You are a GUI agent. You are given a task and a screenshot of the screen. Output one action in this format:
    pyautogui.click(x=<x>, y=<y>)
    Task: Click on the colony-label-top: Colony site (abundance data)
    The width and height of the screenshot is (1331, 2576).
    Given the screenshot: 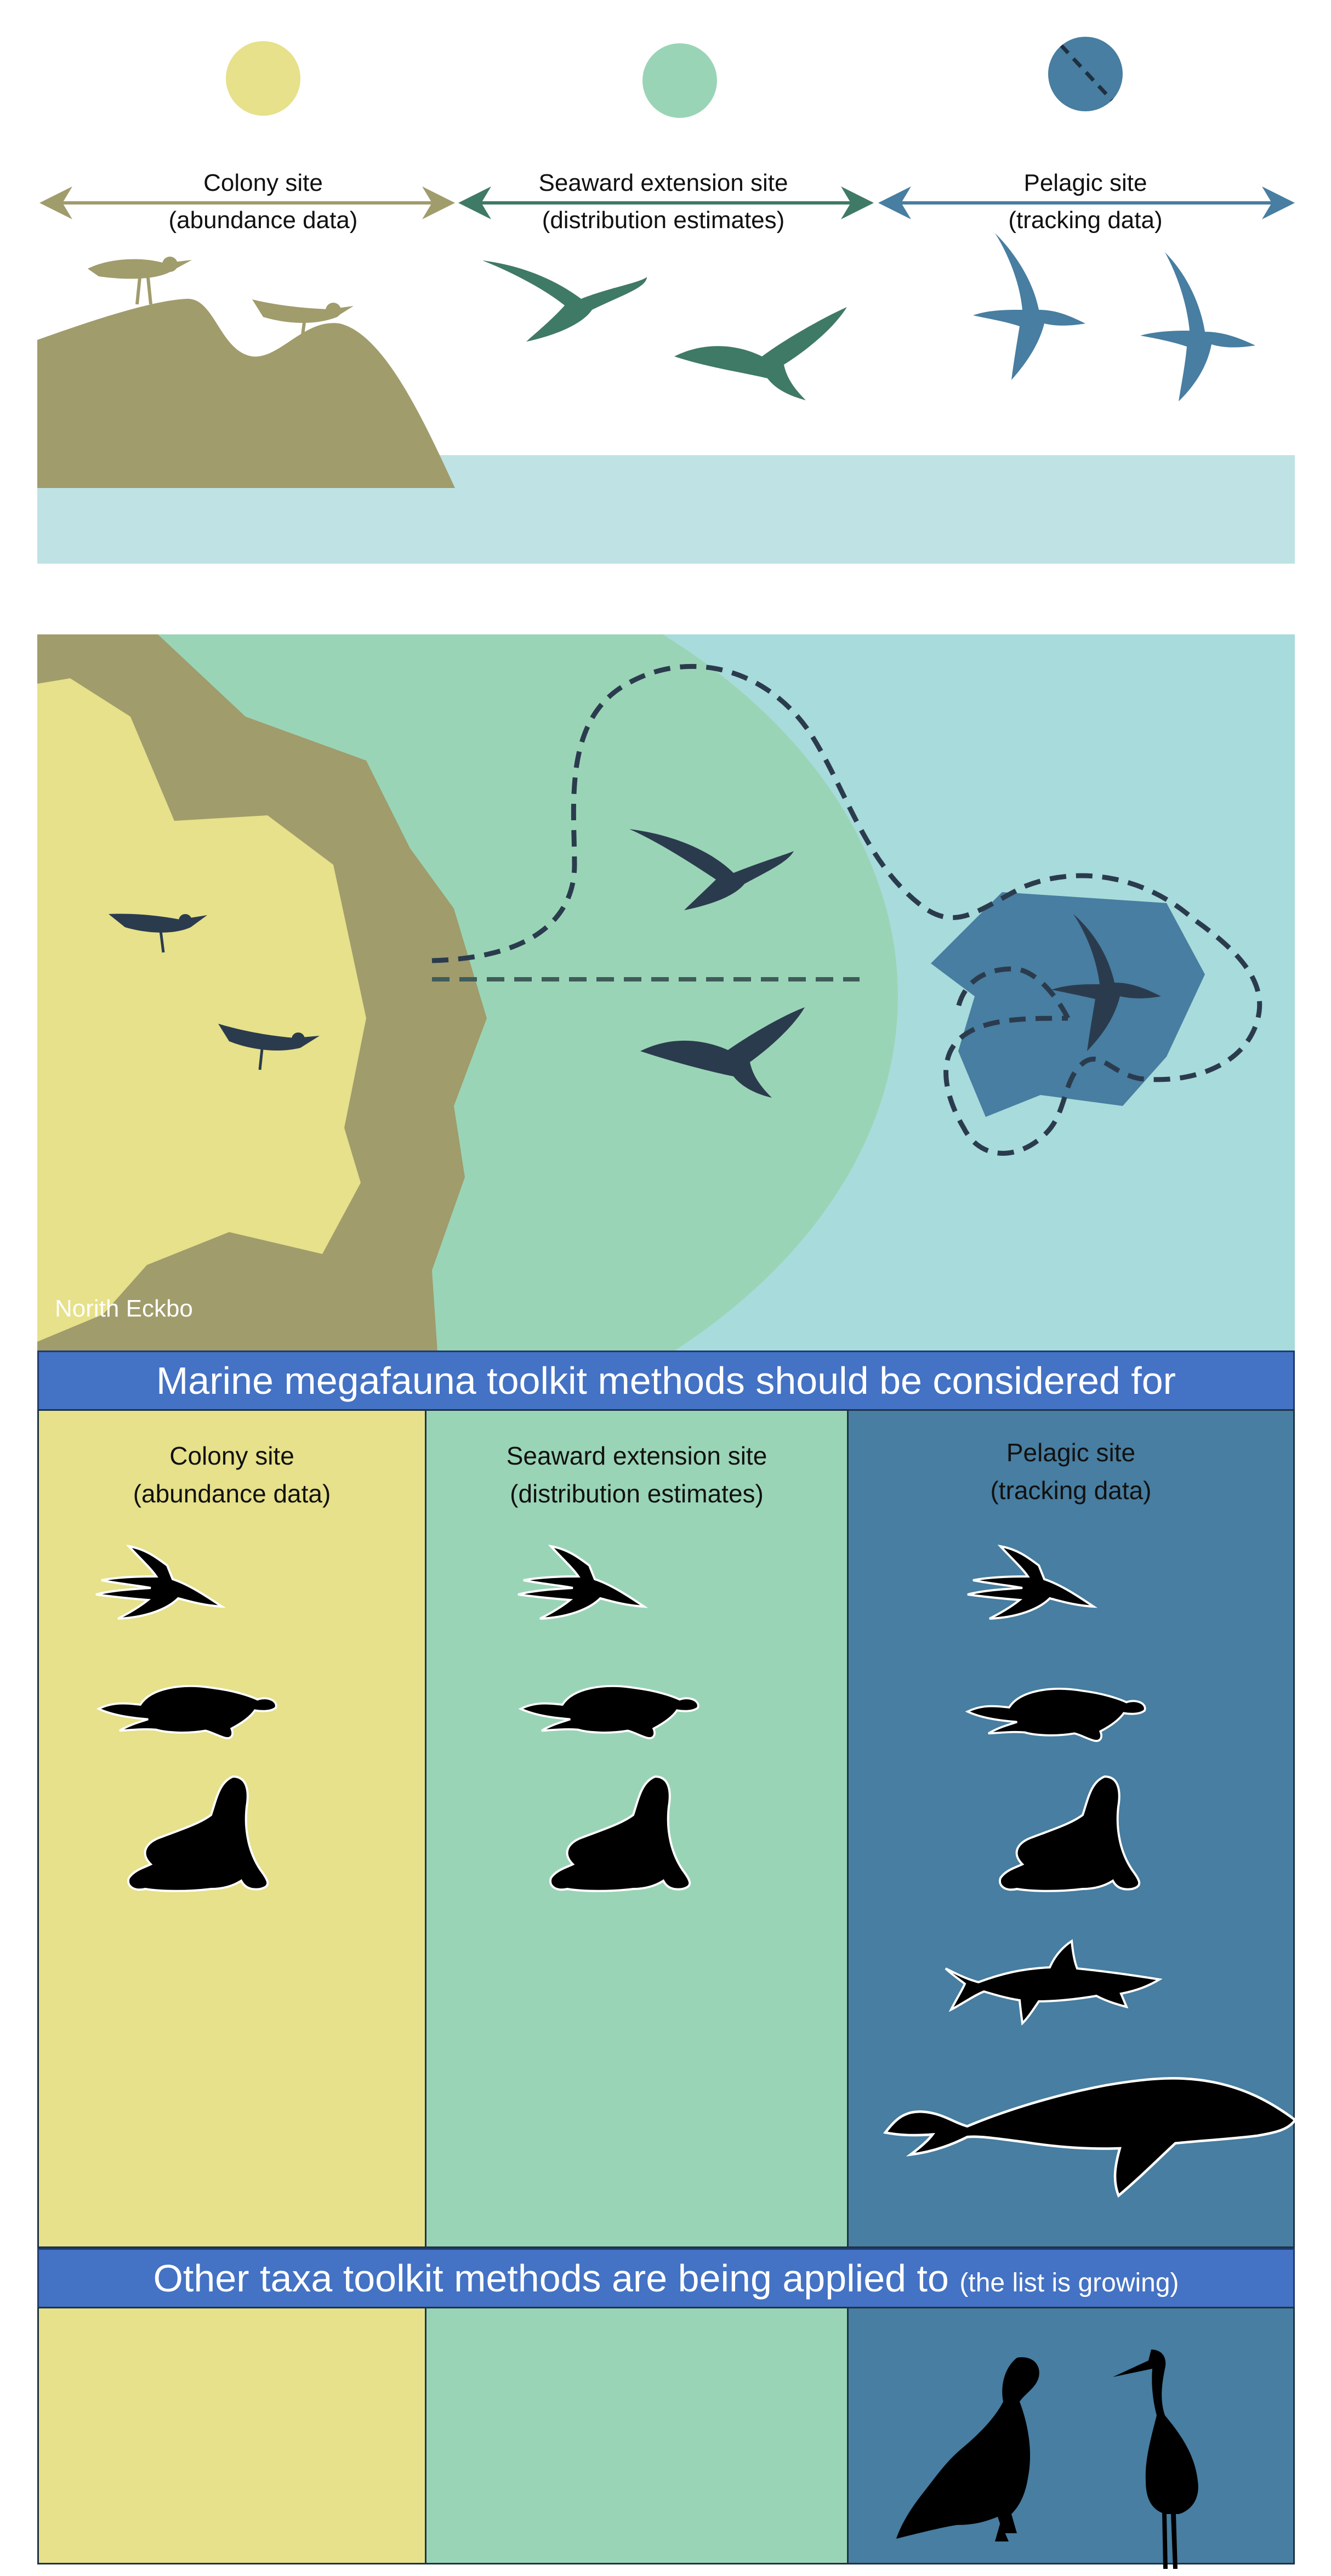 What is the action you would take?
    pyautogui.click(x=263, y=202)
    